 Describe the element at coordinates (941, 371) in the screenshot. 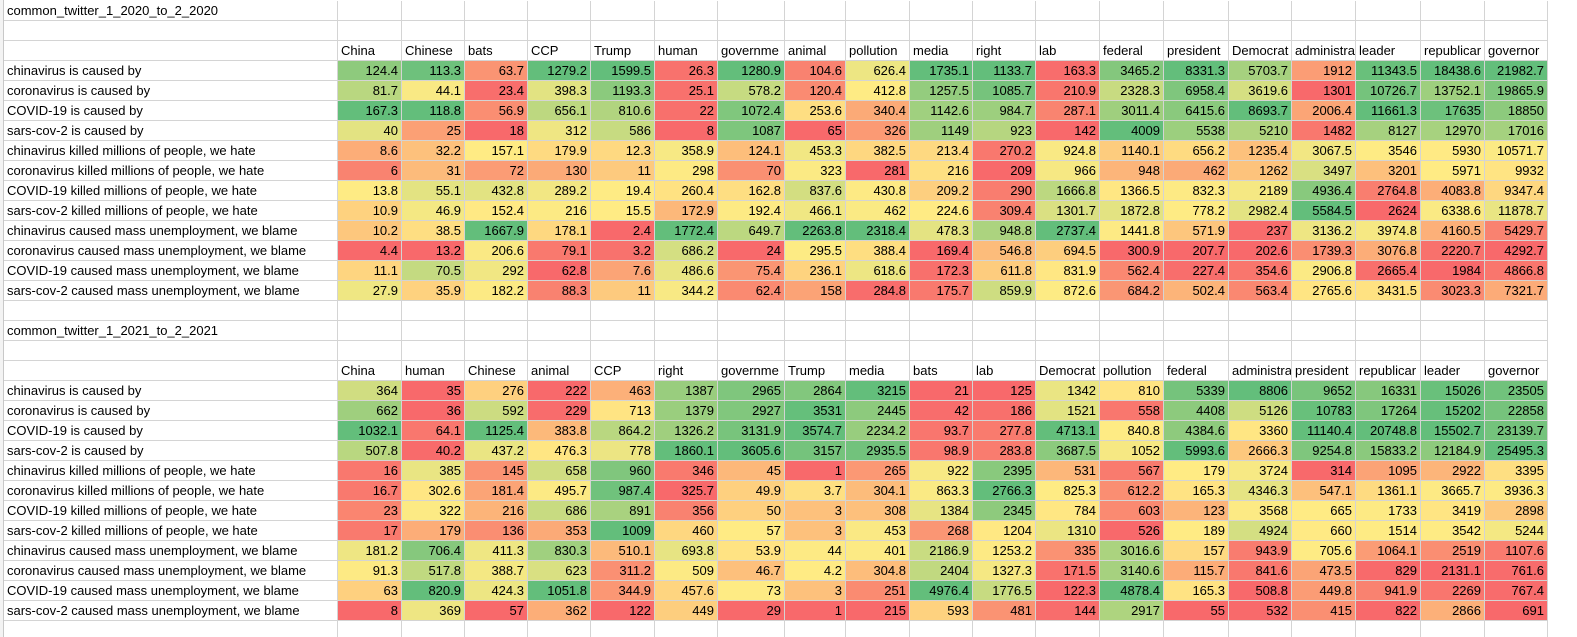

I see `column-header: bats` at that location.